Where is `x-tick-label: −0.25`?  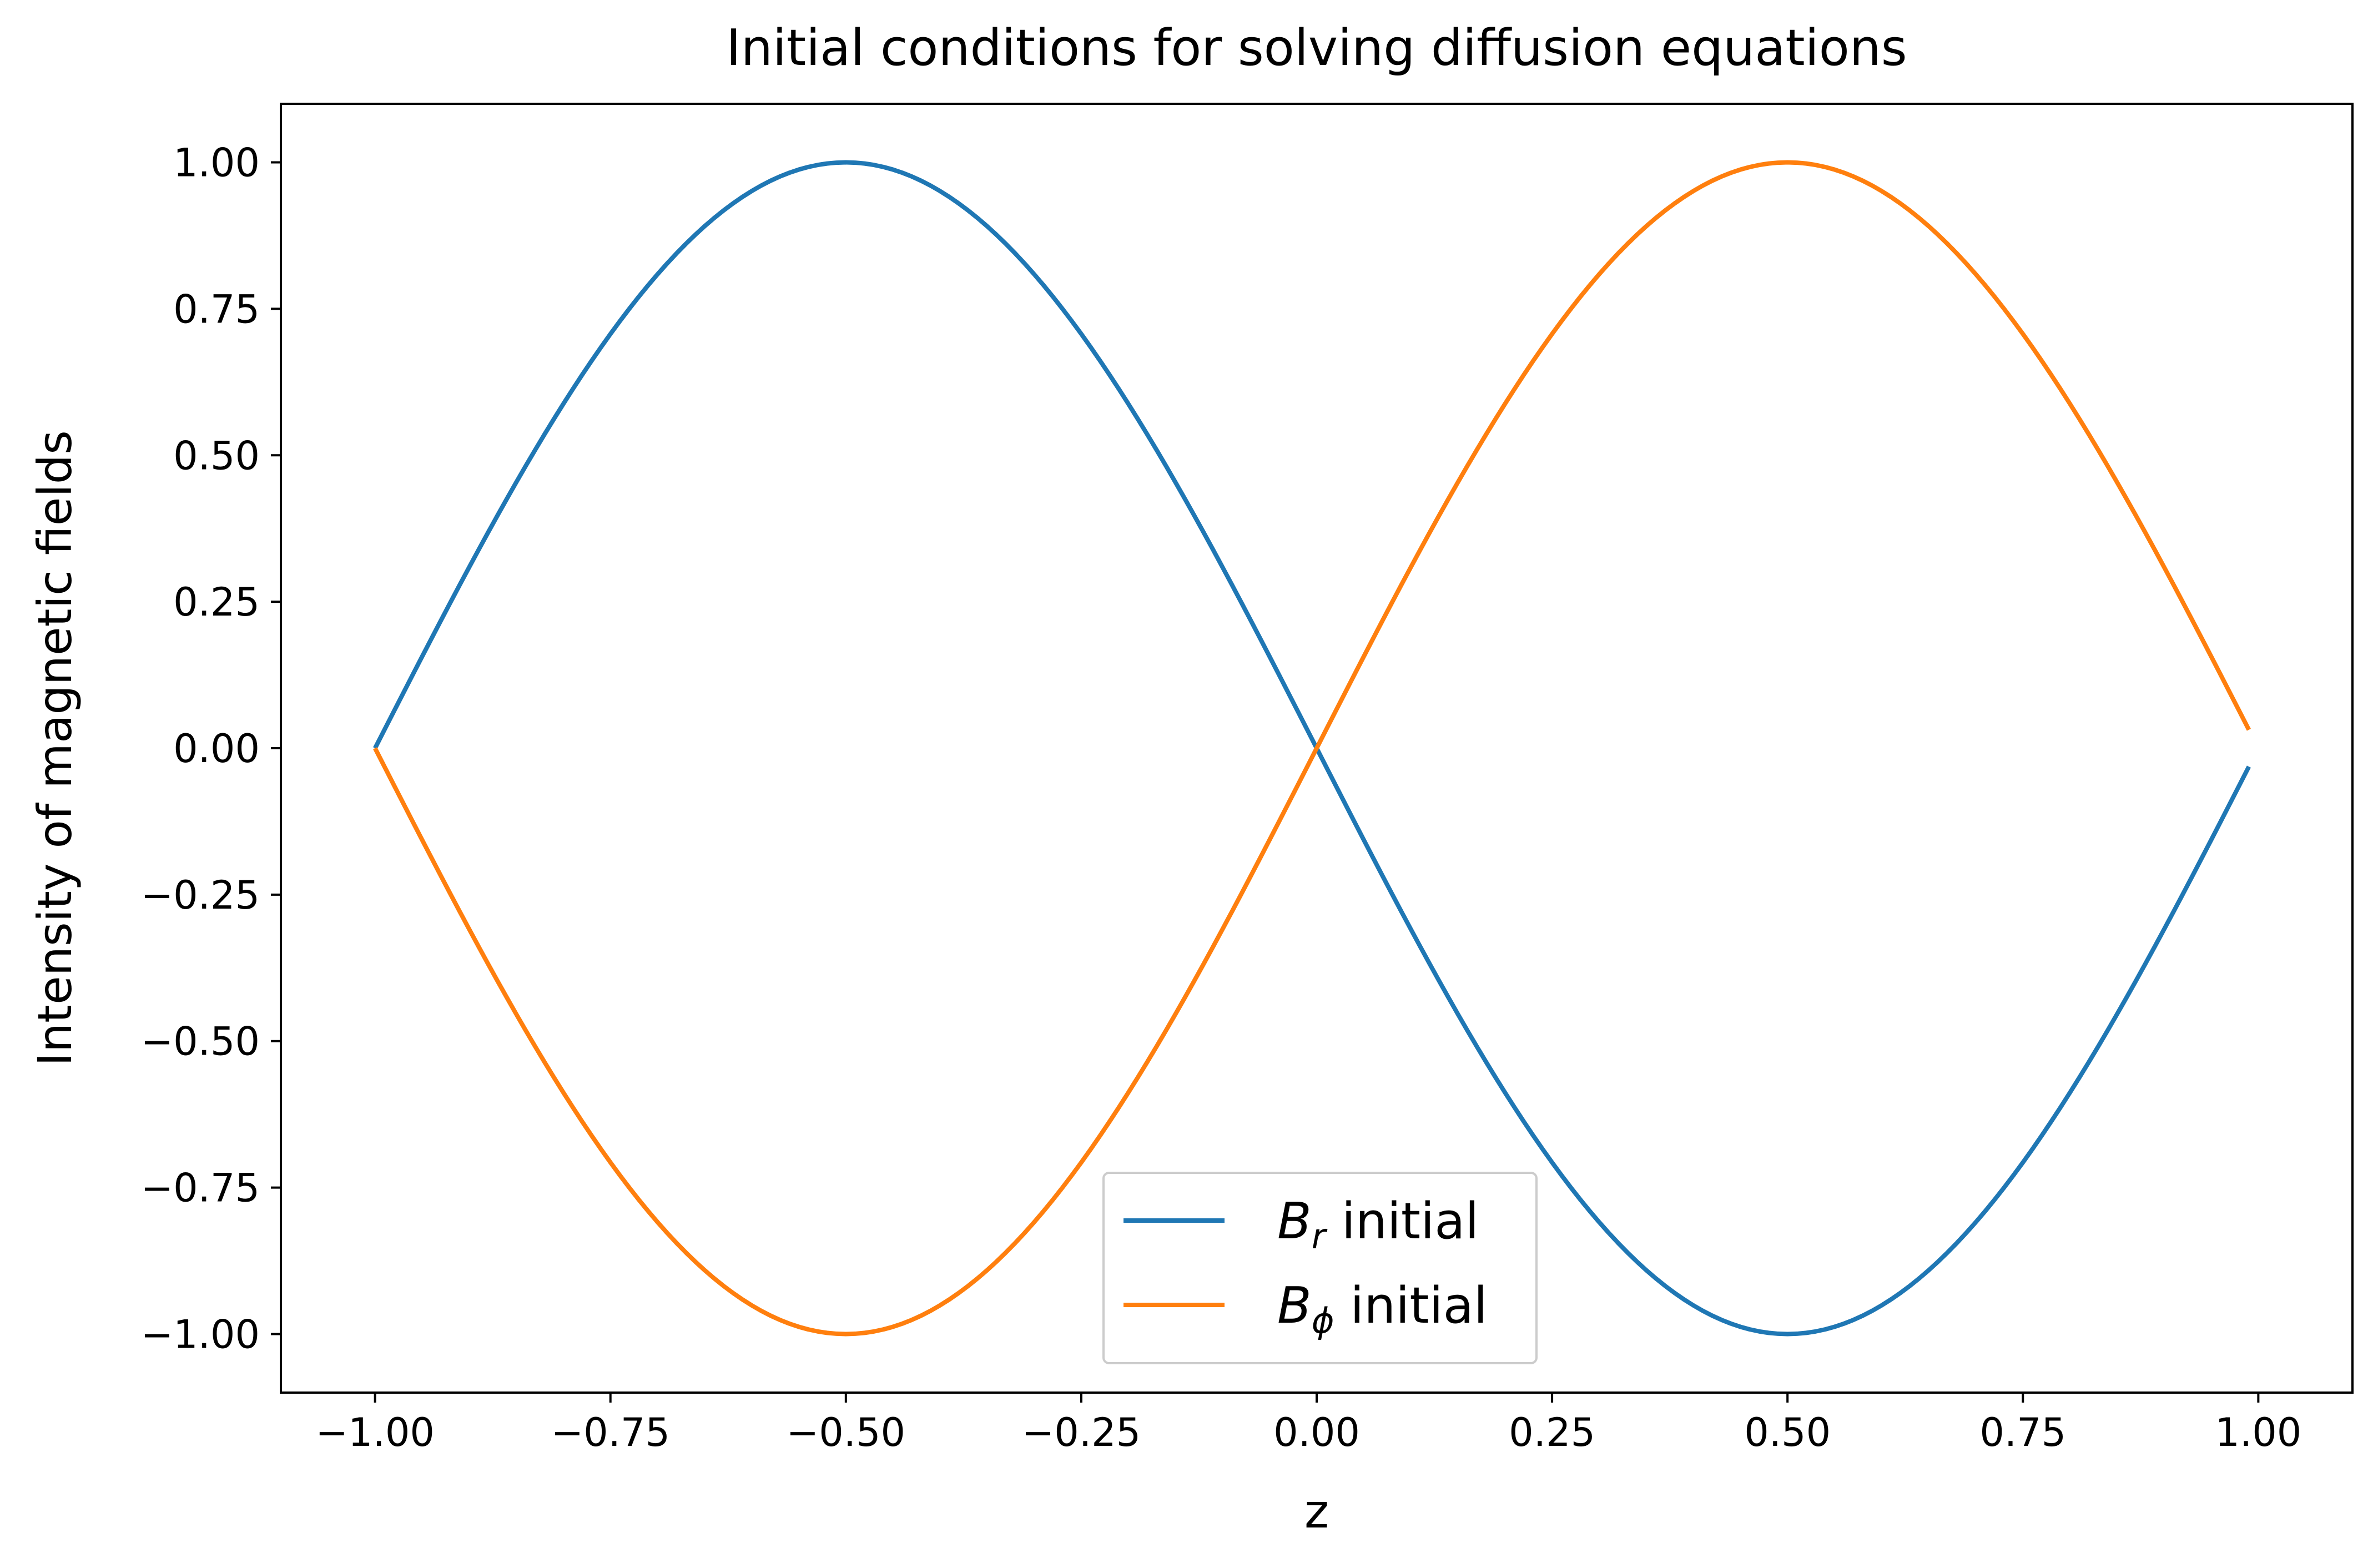
x-tick-label: −0.25 is located at coordinates (1082, 1432).